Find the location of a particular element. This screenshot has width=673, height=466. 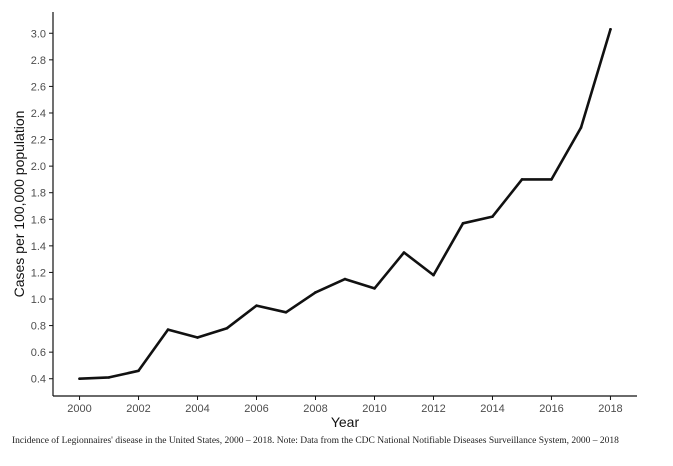

y-tick-label: 0.6 is located at coordinates (38, 353).